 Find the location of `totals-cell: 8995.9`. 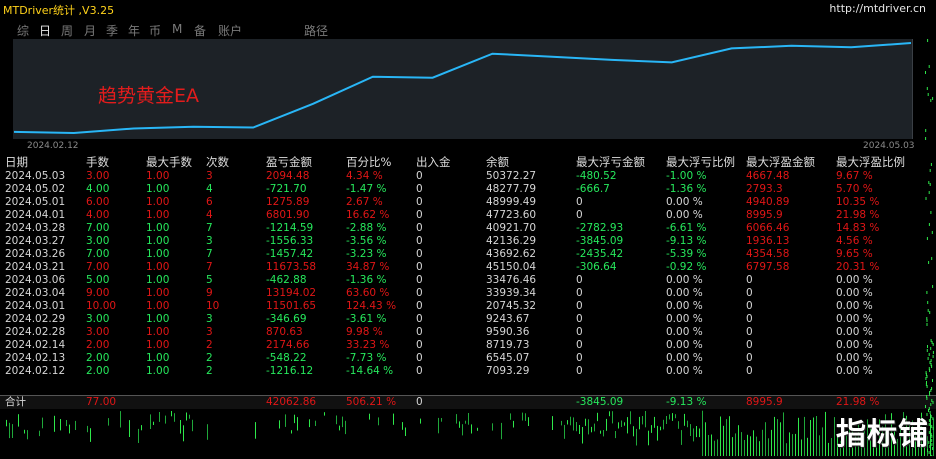

totals-cell: 8995.9 is located at coordinates (764, 402).